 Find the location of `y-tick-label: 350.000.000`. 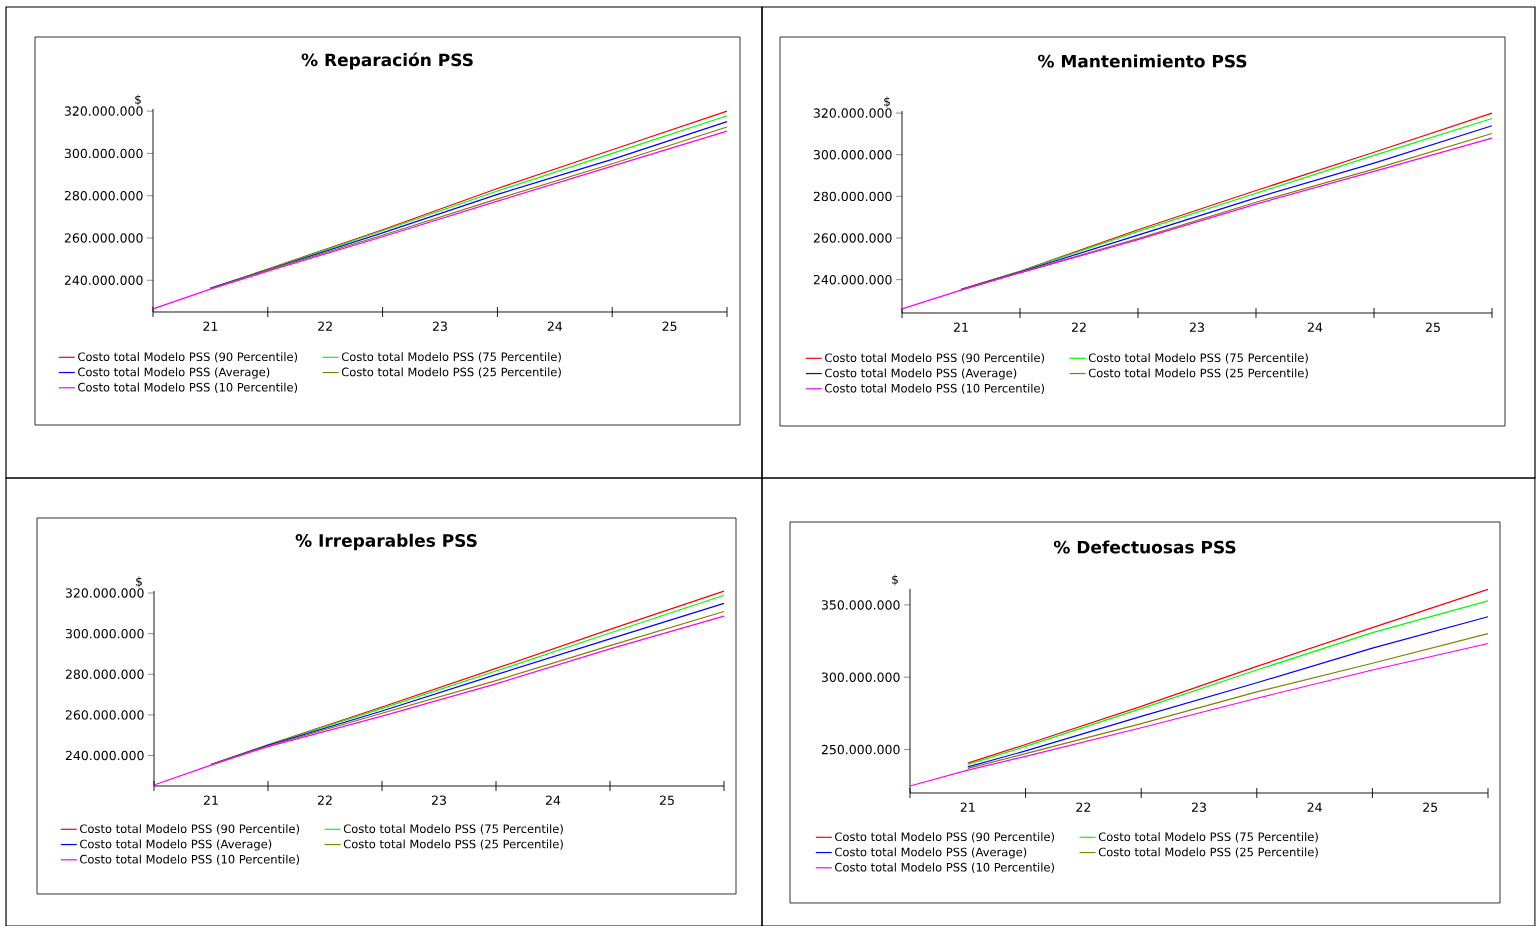

y-tick-label: 350.000.000 is located at coordinates (860, 605).